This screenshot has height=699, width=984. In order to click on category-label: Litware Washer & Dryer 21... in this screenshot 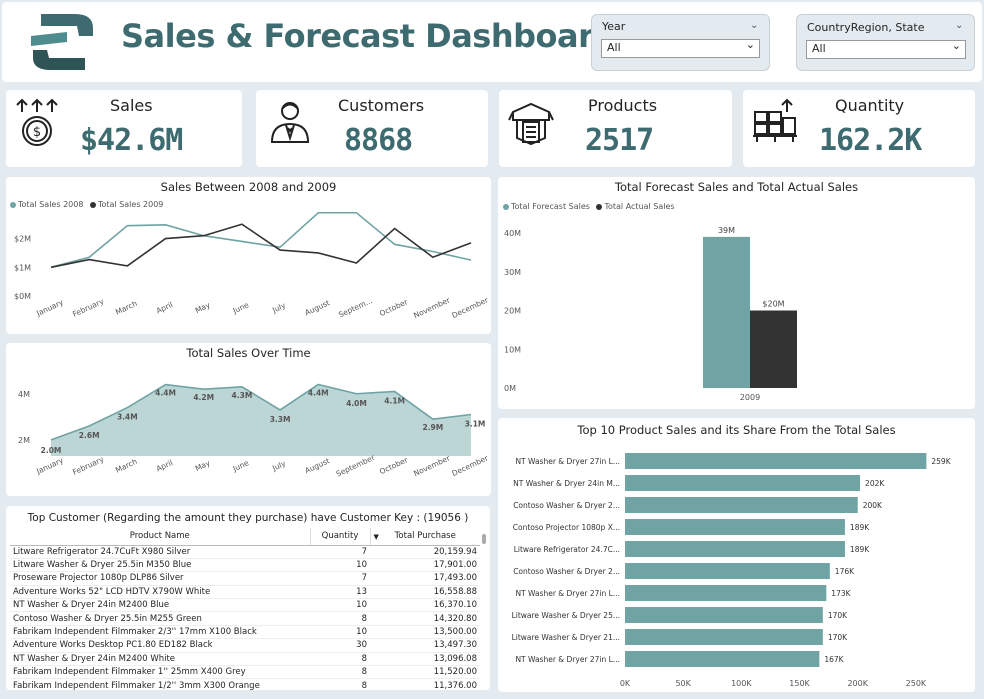, I will do `click(566, 637)`.